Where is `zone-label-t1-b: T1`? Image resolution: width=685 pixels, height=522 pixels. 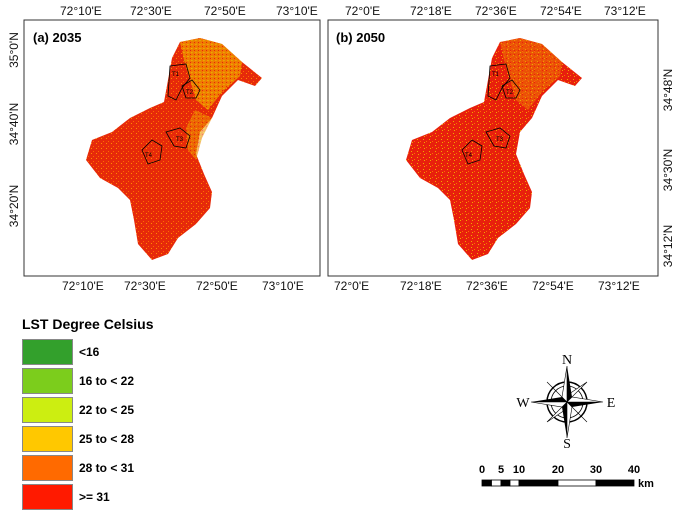 zone-label-t1-b: T1 is located at coordinates (496, 75).